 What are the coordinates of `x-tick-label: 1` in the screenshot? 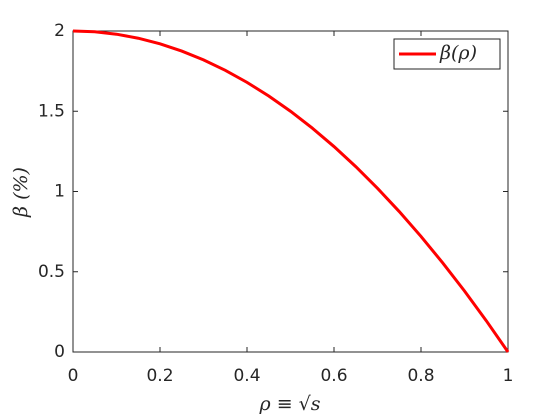 It's located at (508, 376).